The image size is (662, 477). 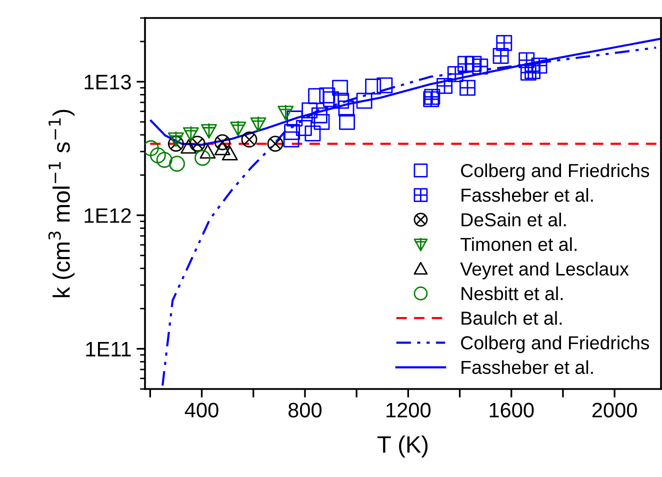 What do you see at coordinates (408, 410) in the screenshot?
I see `x-tick-label: 1200` at bounding box center [408, 410].